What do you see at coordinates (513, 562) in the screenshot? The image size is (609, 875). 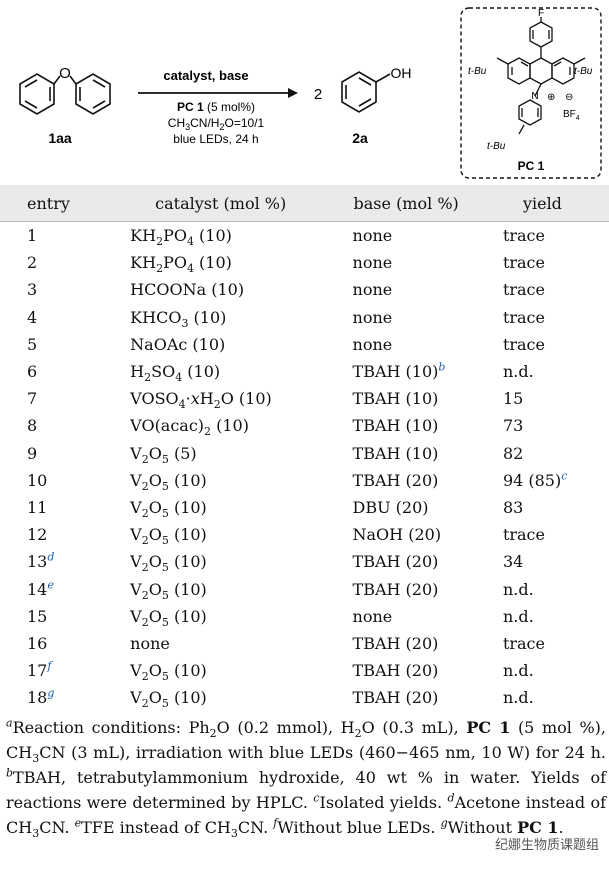 I see `cell-yield: 34` at bounding box center [513, 562].